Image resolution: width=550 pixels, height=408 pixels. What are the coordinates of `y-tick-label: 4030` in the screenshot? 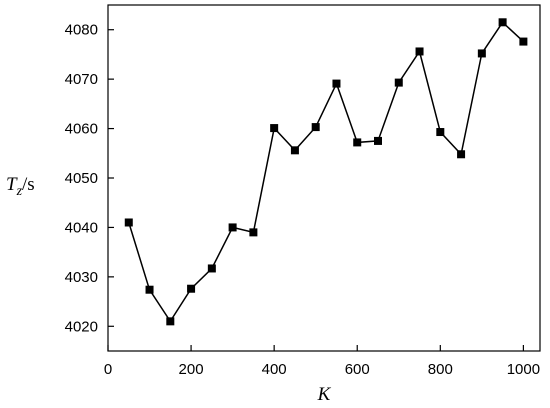 It's located at (81, 277).